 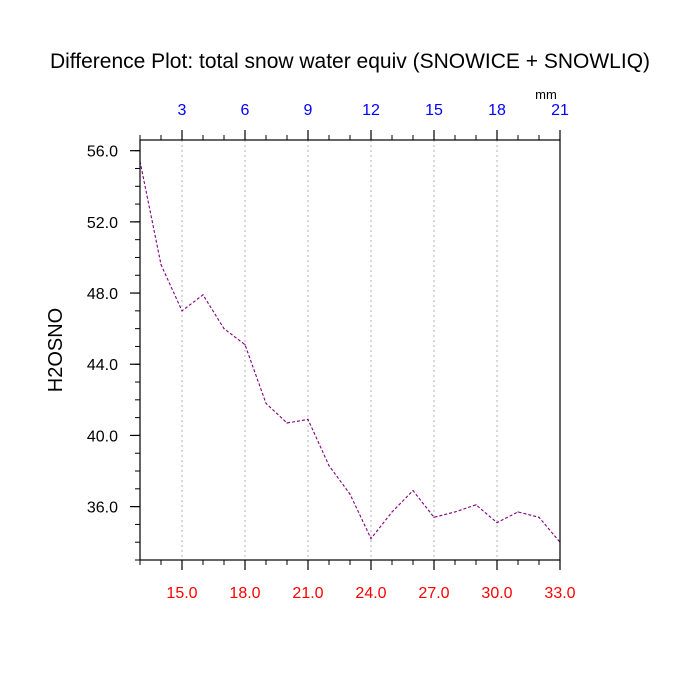 I want to click on x-tick-label-top: 6, so click(x=245, y=110).